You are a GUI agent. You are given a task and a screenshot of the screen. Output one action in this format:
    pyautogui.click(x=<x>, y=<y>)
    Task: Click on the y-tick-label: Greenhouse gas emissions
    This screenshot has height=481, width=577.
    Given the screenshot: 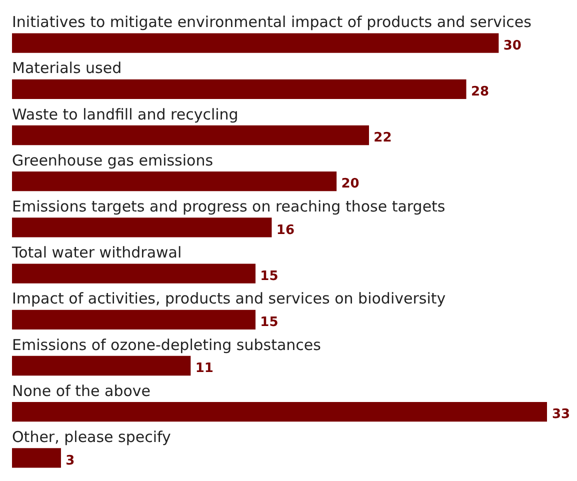 What is the action you would take?
    pyautogui.click(x=113, y=160)
    